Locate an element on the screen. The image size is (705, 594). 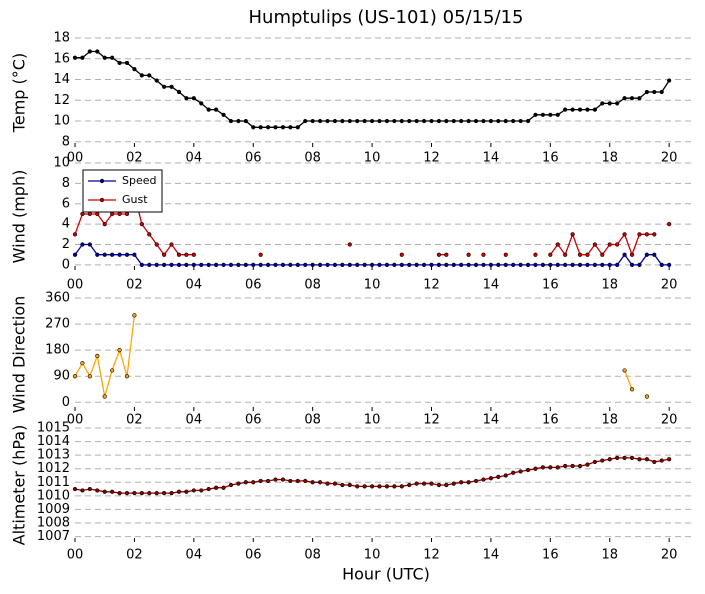
x-tick-label: 02 is located at coordinates (134, 158).